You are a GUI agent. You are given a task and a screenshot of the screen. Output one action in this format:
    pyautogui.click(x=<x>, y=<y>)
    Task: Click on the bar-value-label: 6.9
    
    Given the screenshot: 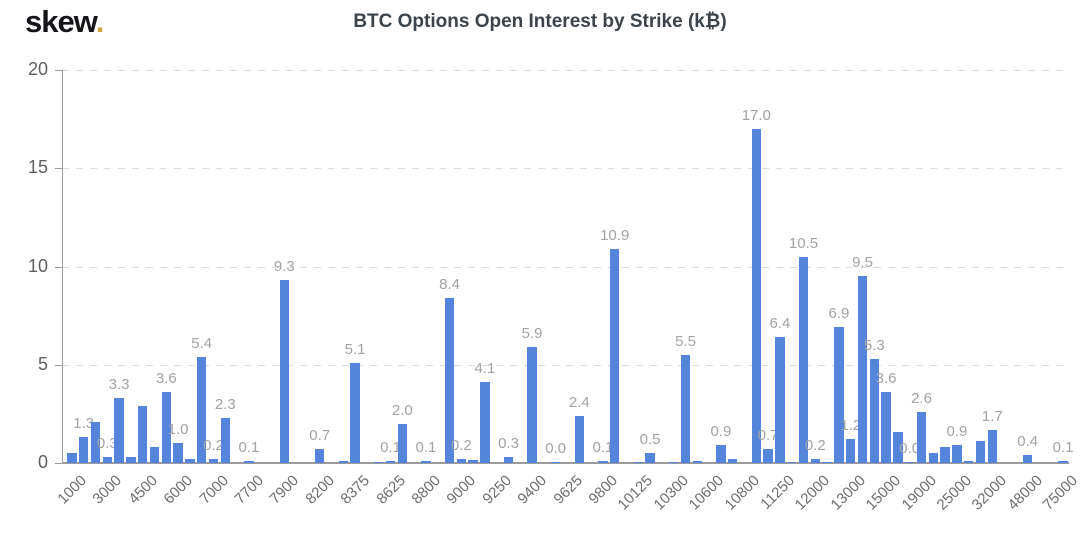 What is the action you would take?
    pyautogui.click(x=839, y=314)
    